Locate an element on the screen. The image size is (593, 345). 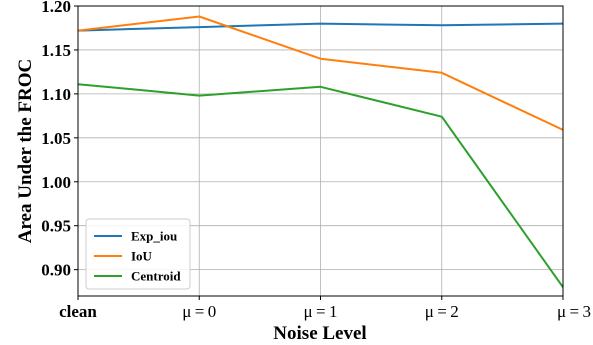
x-tick-label: μ = 2 is located at coordinates (442, 311).